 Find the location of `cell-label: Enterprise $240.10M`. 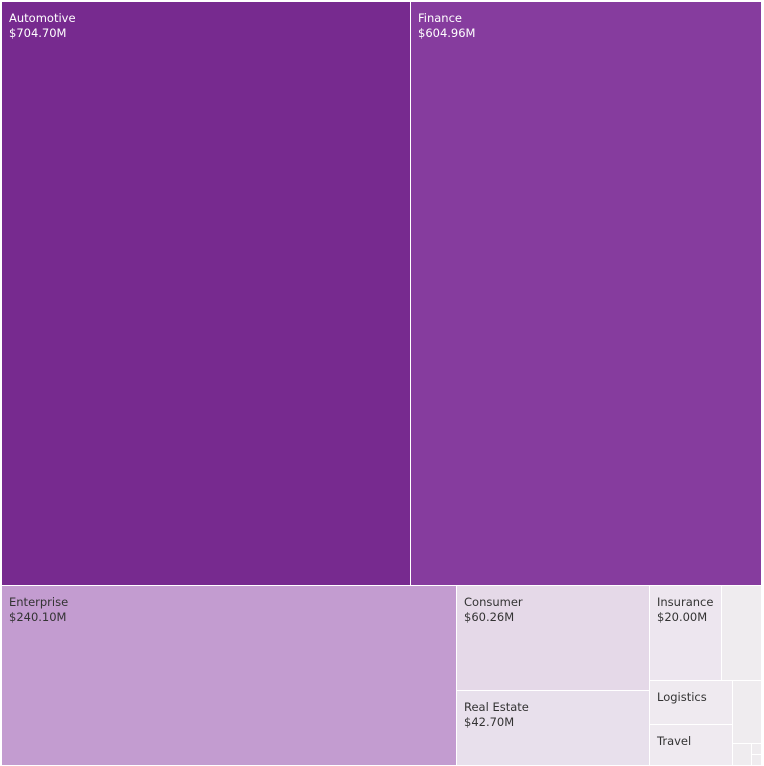

cell-label: Enterprise $240.10M is located at coordinates (38, 610).